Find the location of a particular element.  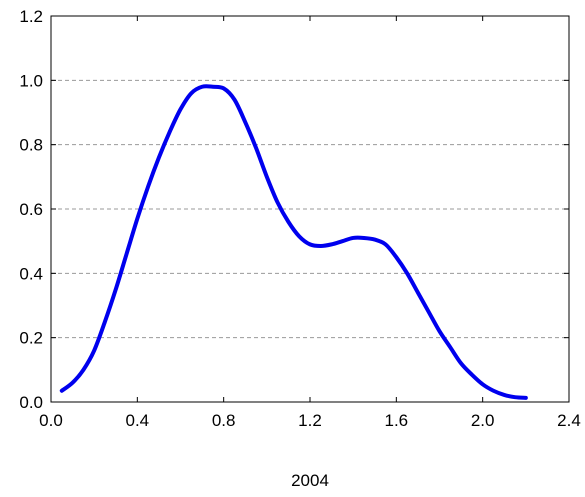

y-tick-label: 0.0 is located at coordinates (31, 402).